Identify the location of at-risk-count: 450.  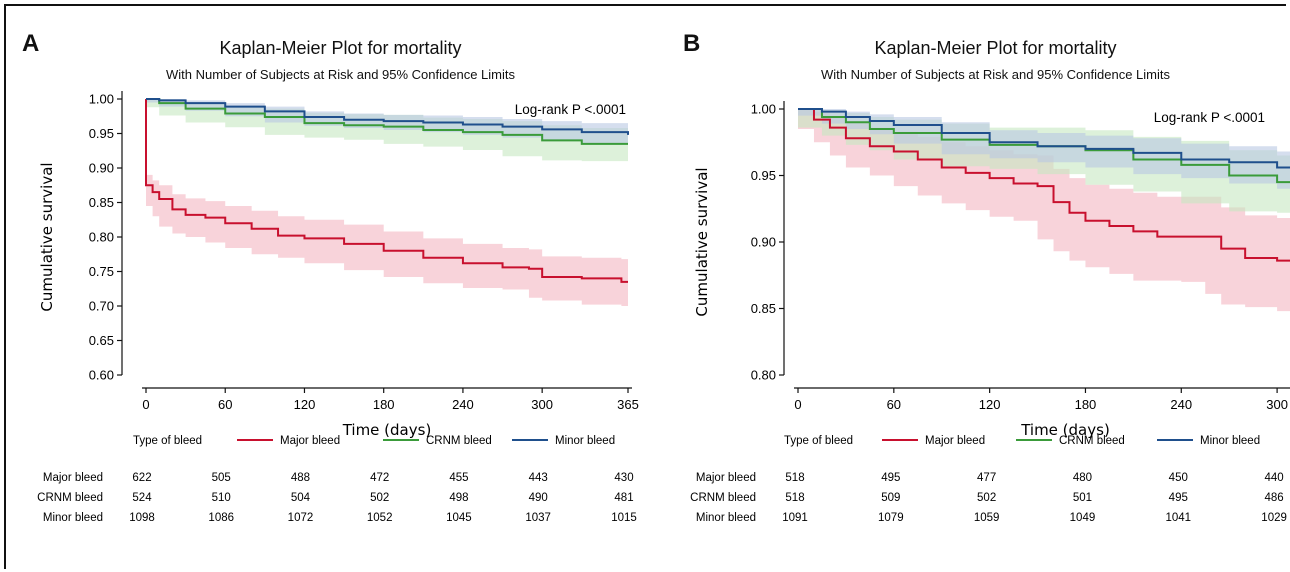
(1178, 478).